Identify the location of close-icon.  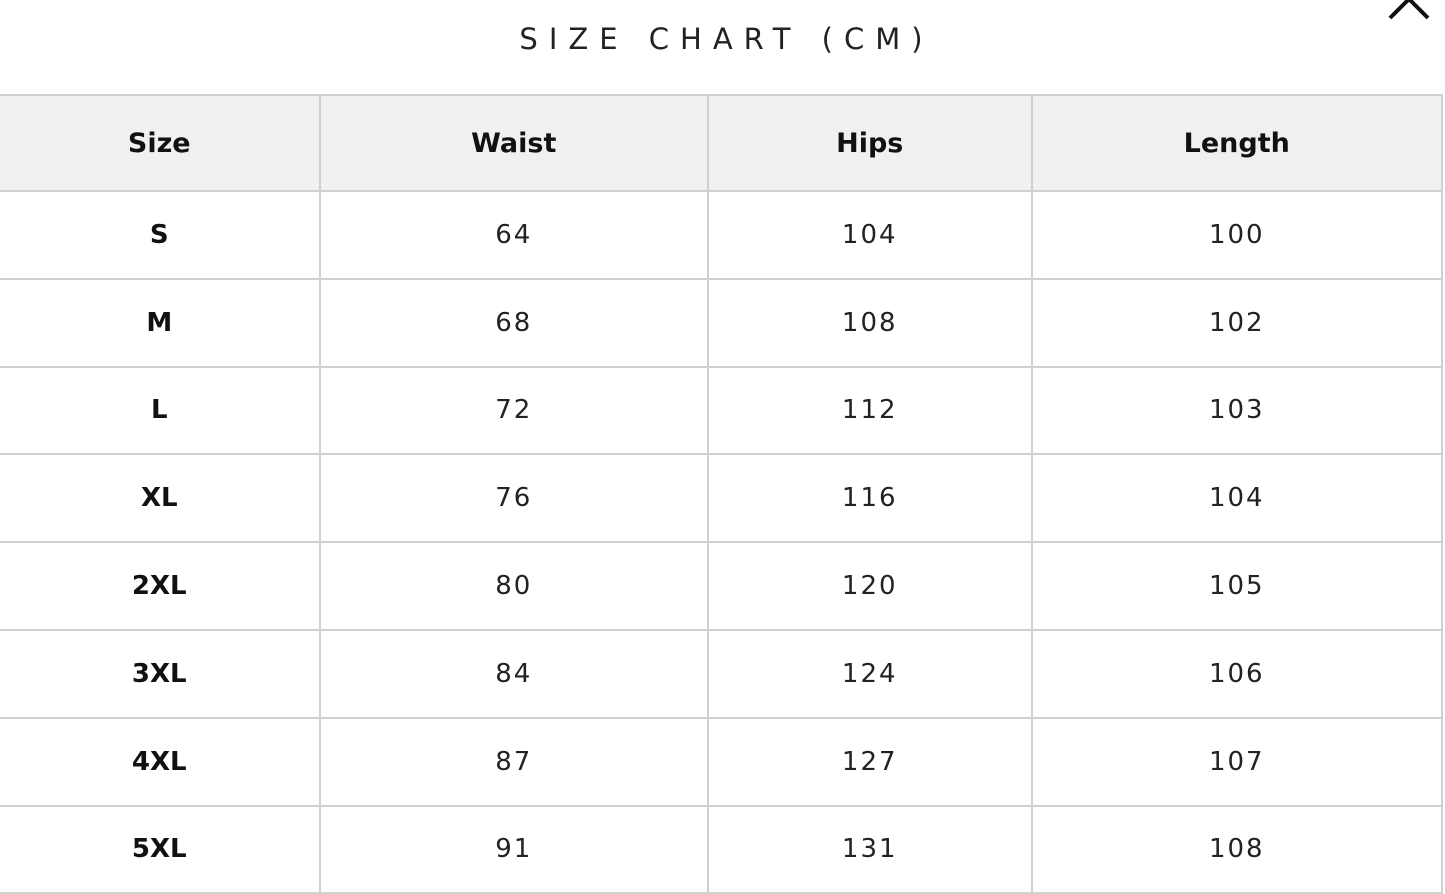
(1409, 10).